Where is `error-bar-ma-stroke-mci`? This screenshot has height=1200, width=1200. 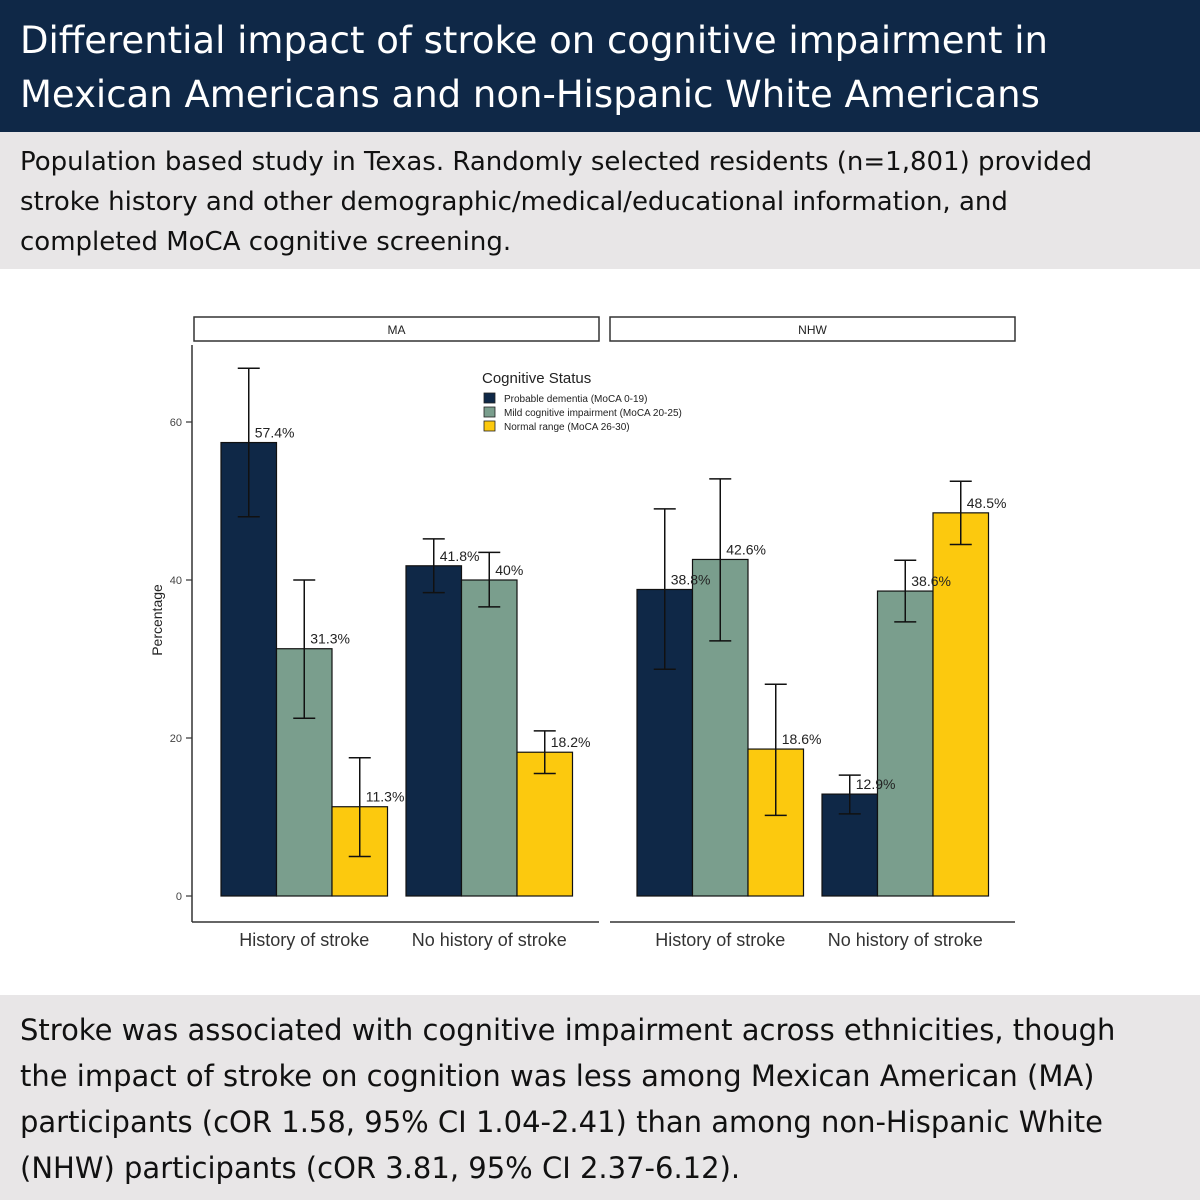
error-bar-ma-stroke-mci is located at coordinates (304, 649).